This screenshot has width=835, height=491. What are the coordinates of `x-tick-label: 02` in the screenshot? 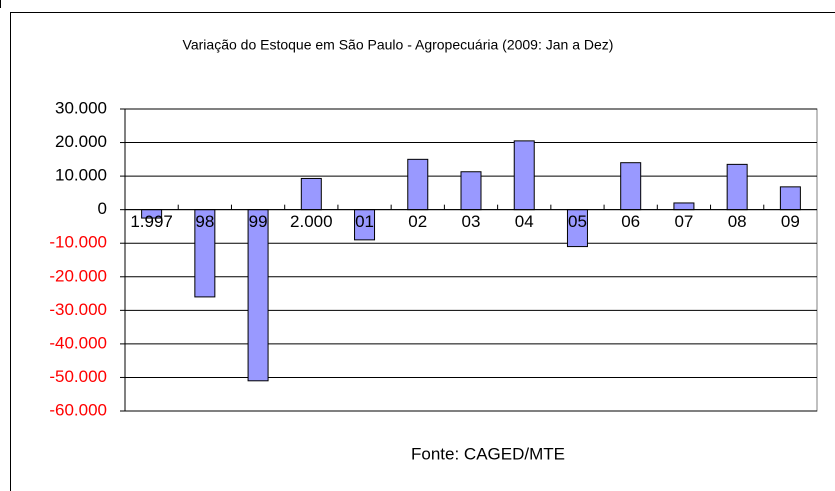 It's located at (417, 221).